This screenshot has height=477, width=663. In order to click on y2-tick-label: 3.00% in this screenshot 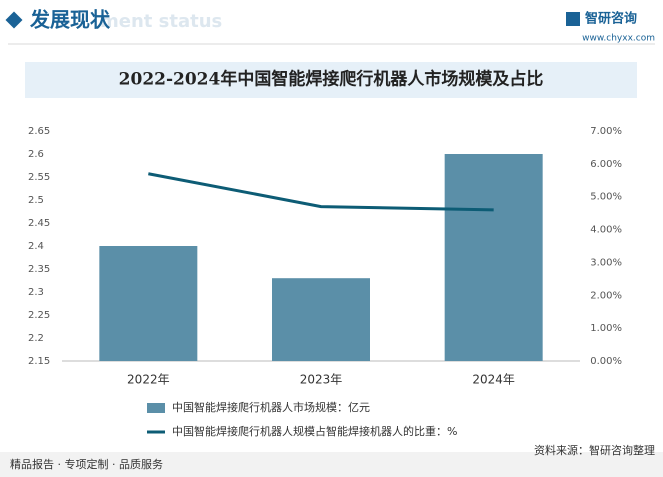, I will do `click(606, 262)`.